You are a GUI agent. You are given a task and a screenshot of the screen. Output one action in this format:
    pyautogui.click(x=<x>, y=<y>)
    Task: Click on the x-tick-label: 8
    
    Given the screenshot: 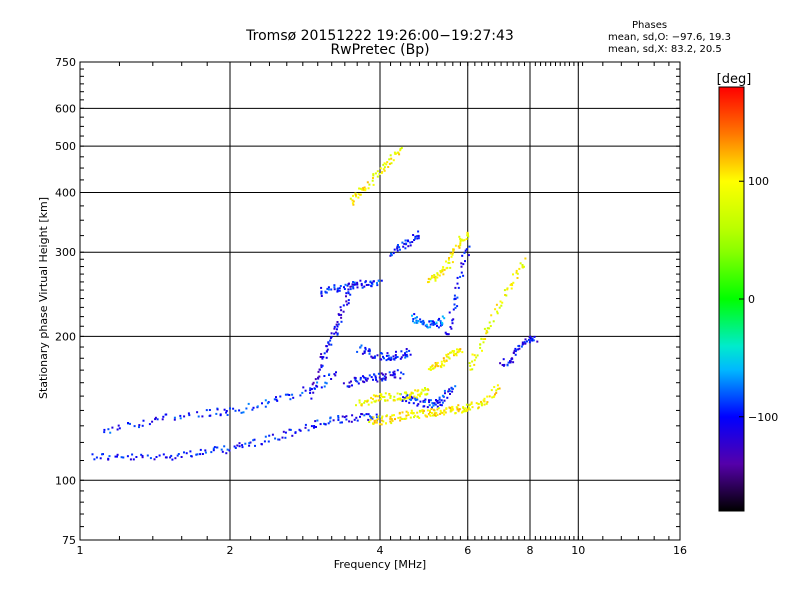 What is the action you would take?
    pyautogui.click(x=530, y=550)
    